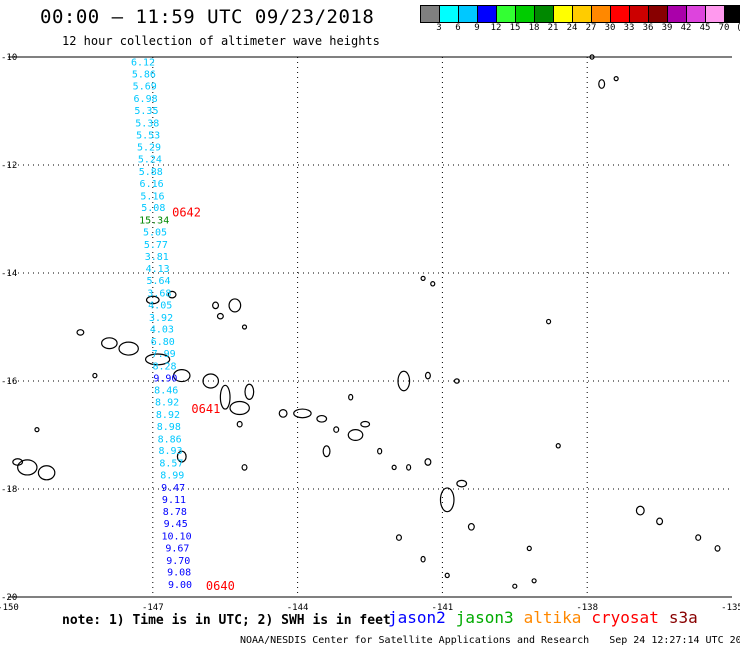 This screenshot has height=650, width=740. Describe the element at coordinates (439, 28) in the screenshot. I see `colorbar-tick-label: 3` at that location.